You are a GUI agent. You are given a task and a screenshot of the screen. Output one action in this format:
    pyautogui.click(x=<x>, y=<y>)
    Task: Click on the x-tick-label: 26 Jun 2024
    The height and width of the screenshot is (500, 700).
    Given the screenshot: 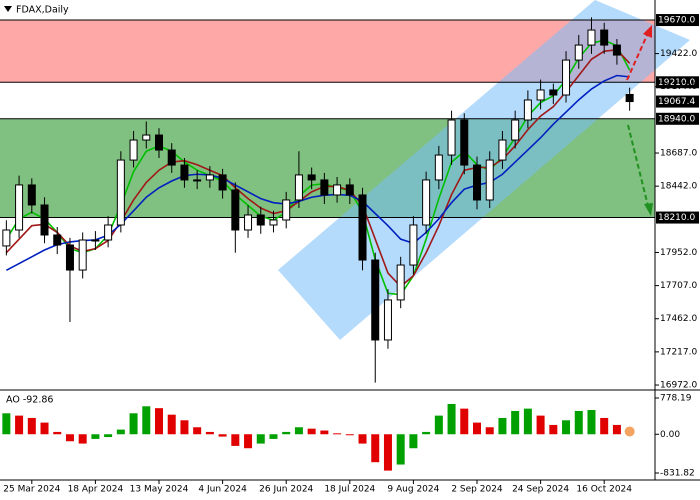 What is the action you would take?
    pyautogui.click(x=286, y=490)
    